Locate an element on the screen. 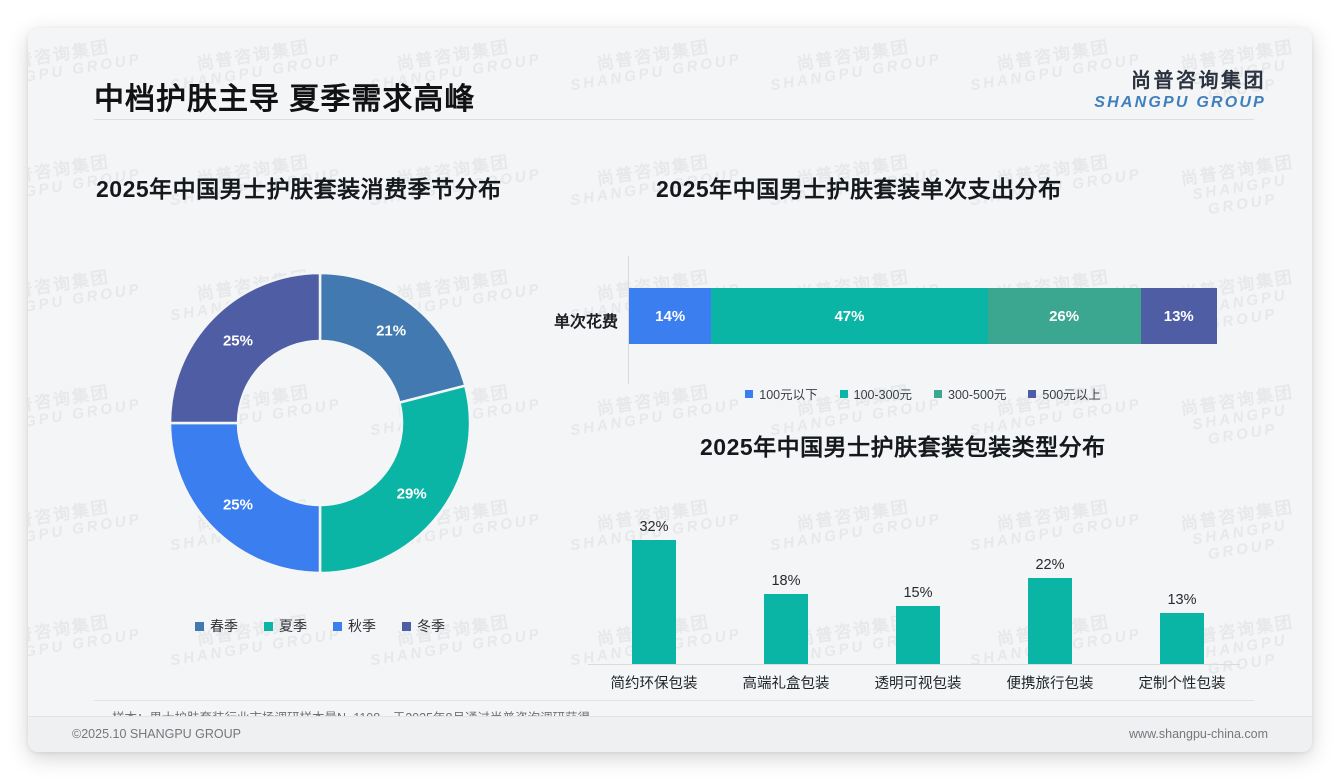 This screenshot has width=1340, height=780. stacked-legend-item: 100元以下 is located at coordinates (781, 393).